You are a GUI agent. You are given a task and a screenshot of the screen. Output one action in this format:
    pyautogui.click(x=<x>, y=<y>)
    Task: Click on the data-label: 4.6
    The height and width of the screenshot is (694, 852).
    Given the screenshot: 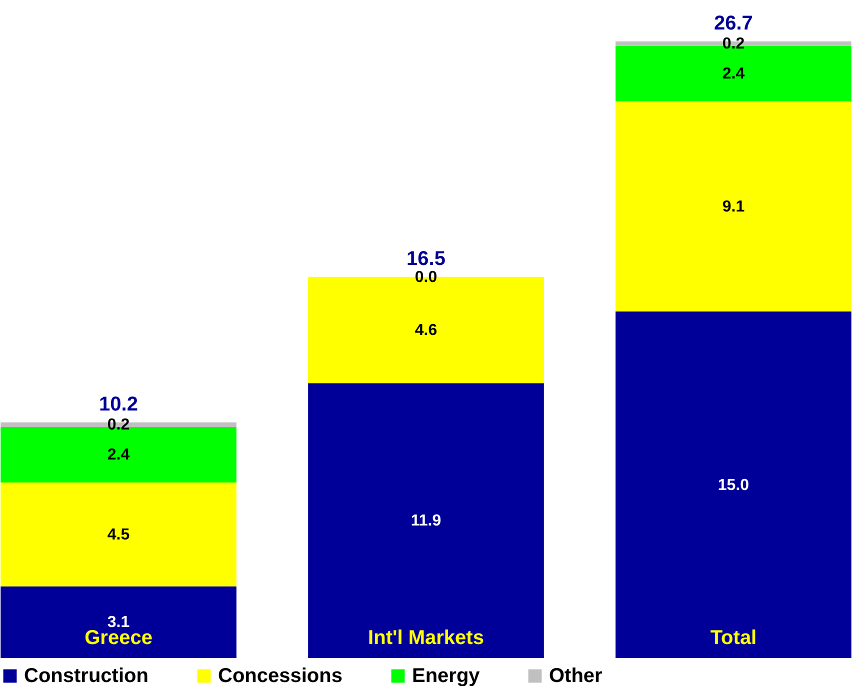 What is the action you would take?
    pyautogui.click(x=426, y=331)
    